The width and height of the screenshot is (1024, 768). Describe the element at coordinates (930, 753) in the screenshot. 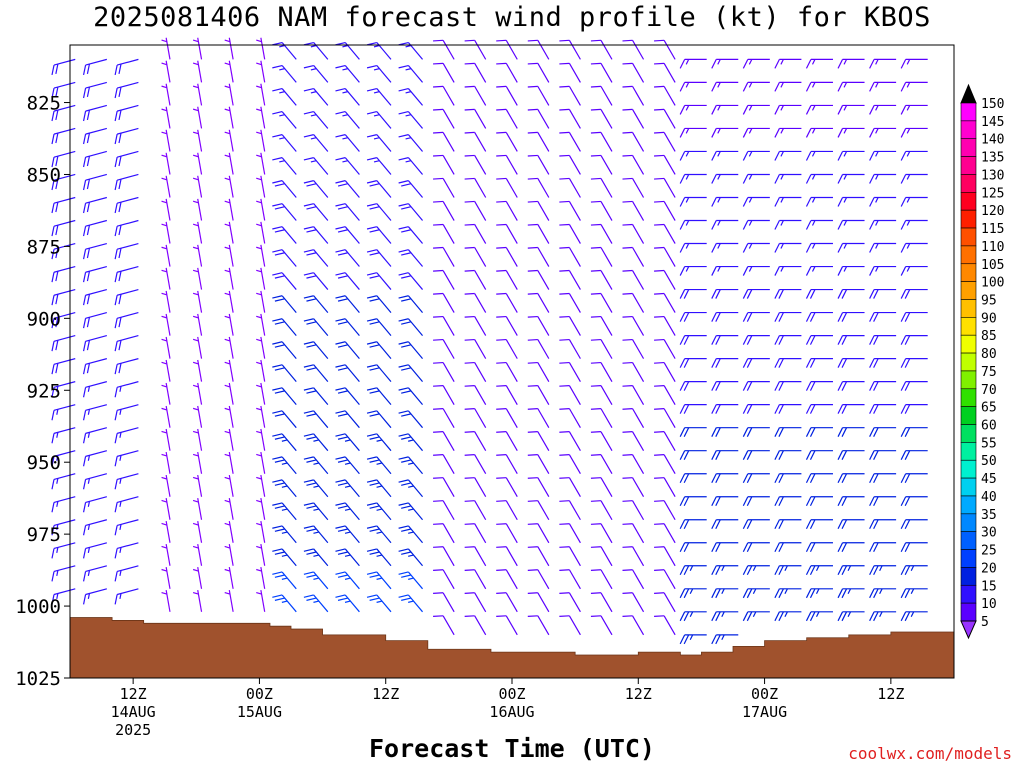

I see `credit-link: coolwx.com/models` at that location.